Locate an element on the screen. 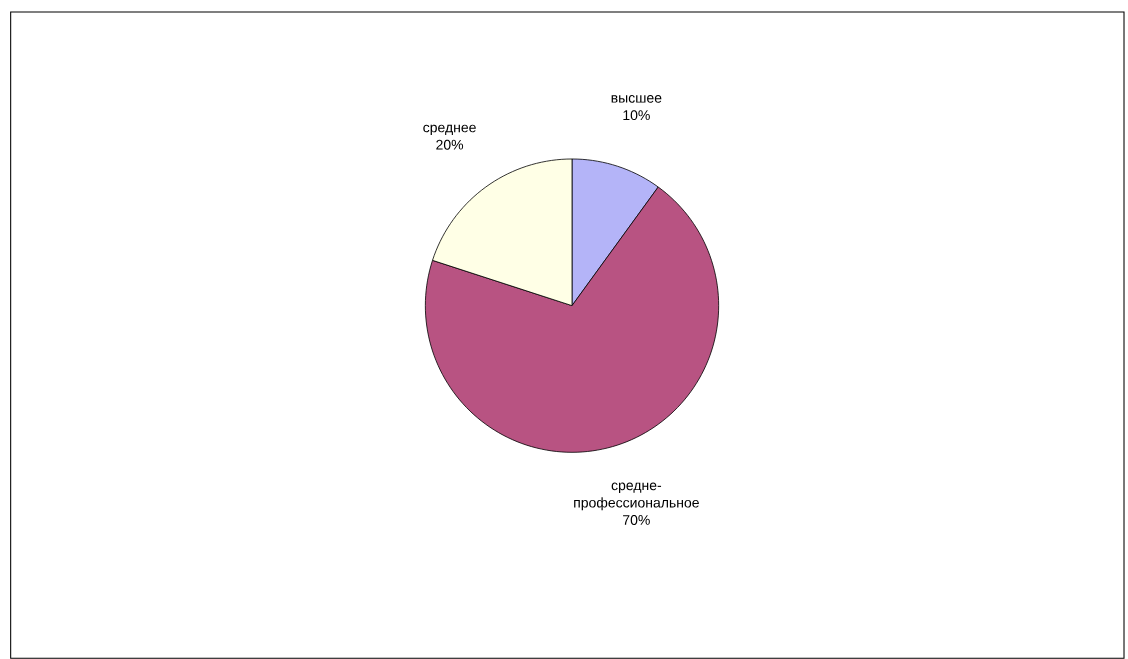  slice-label: средне-профессиональное is located at coordinates (636, 496).